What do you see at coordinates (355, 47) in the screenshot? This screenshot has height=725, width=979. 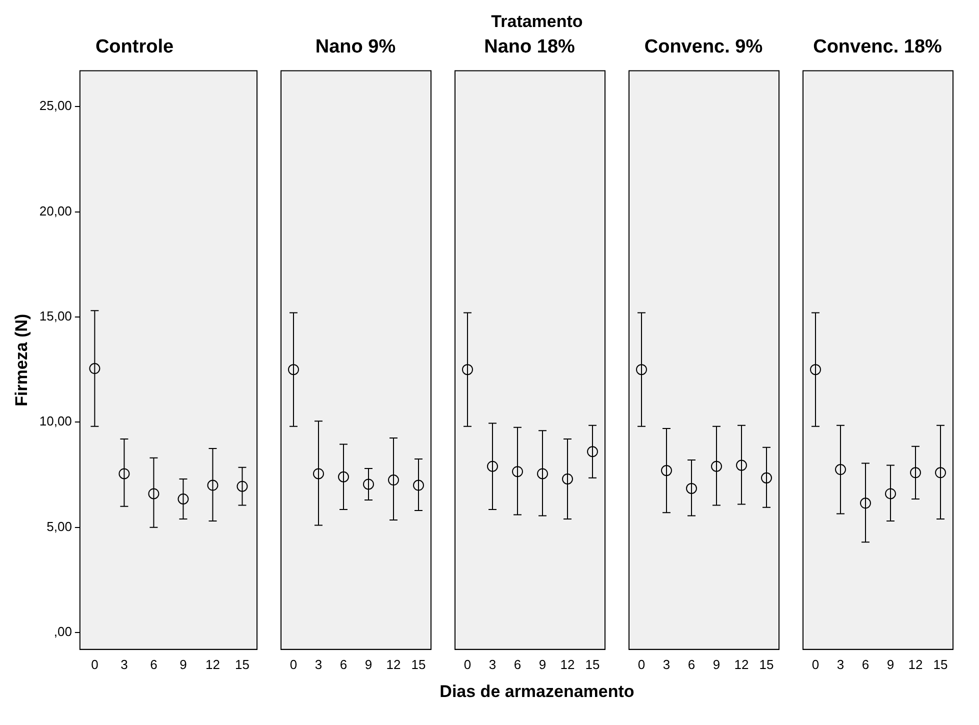 I see `chart-title: Nano 9%` at bounding box center [355, 47].